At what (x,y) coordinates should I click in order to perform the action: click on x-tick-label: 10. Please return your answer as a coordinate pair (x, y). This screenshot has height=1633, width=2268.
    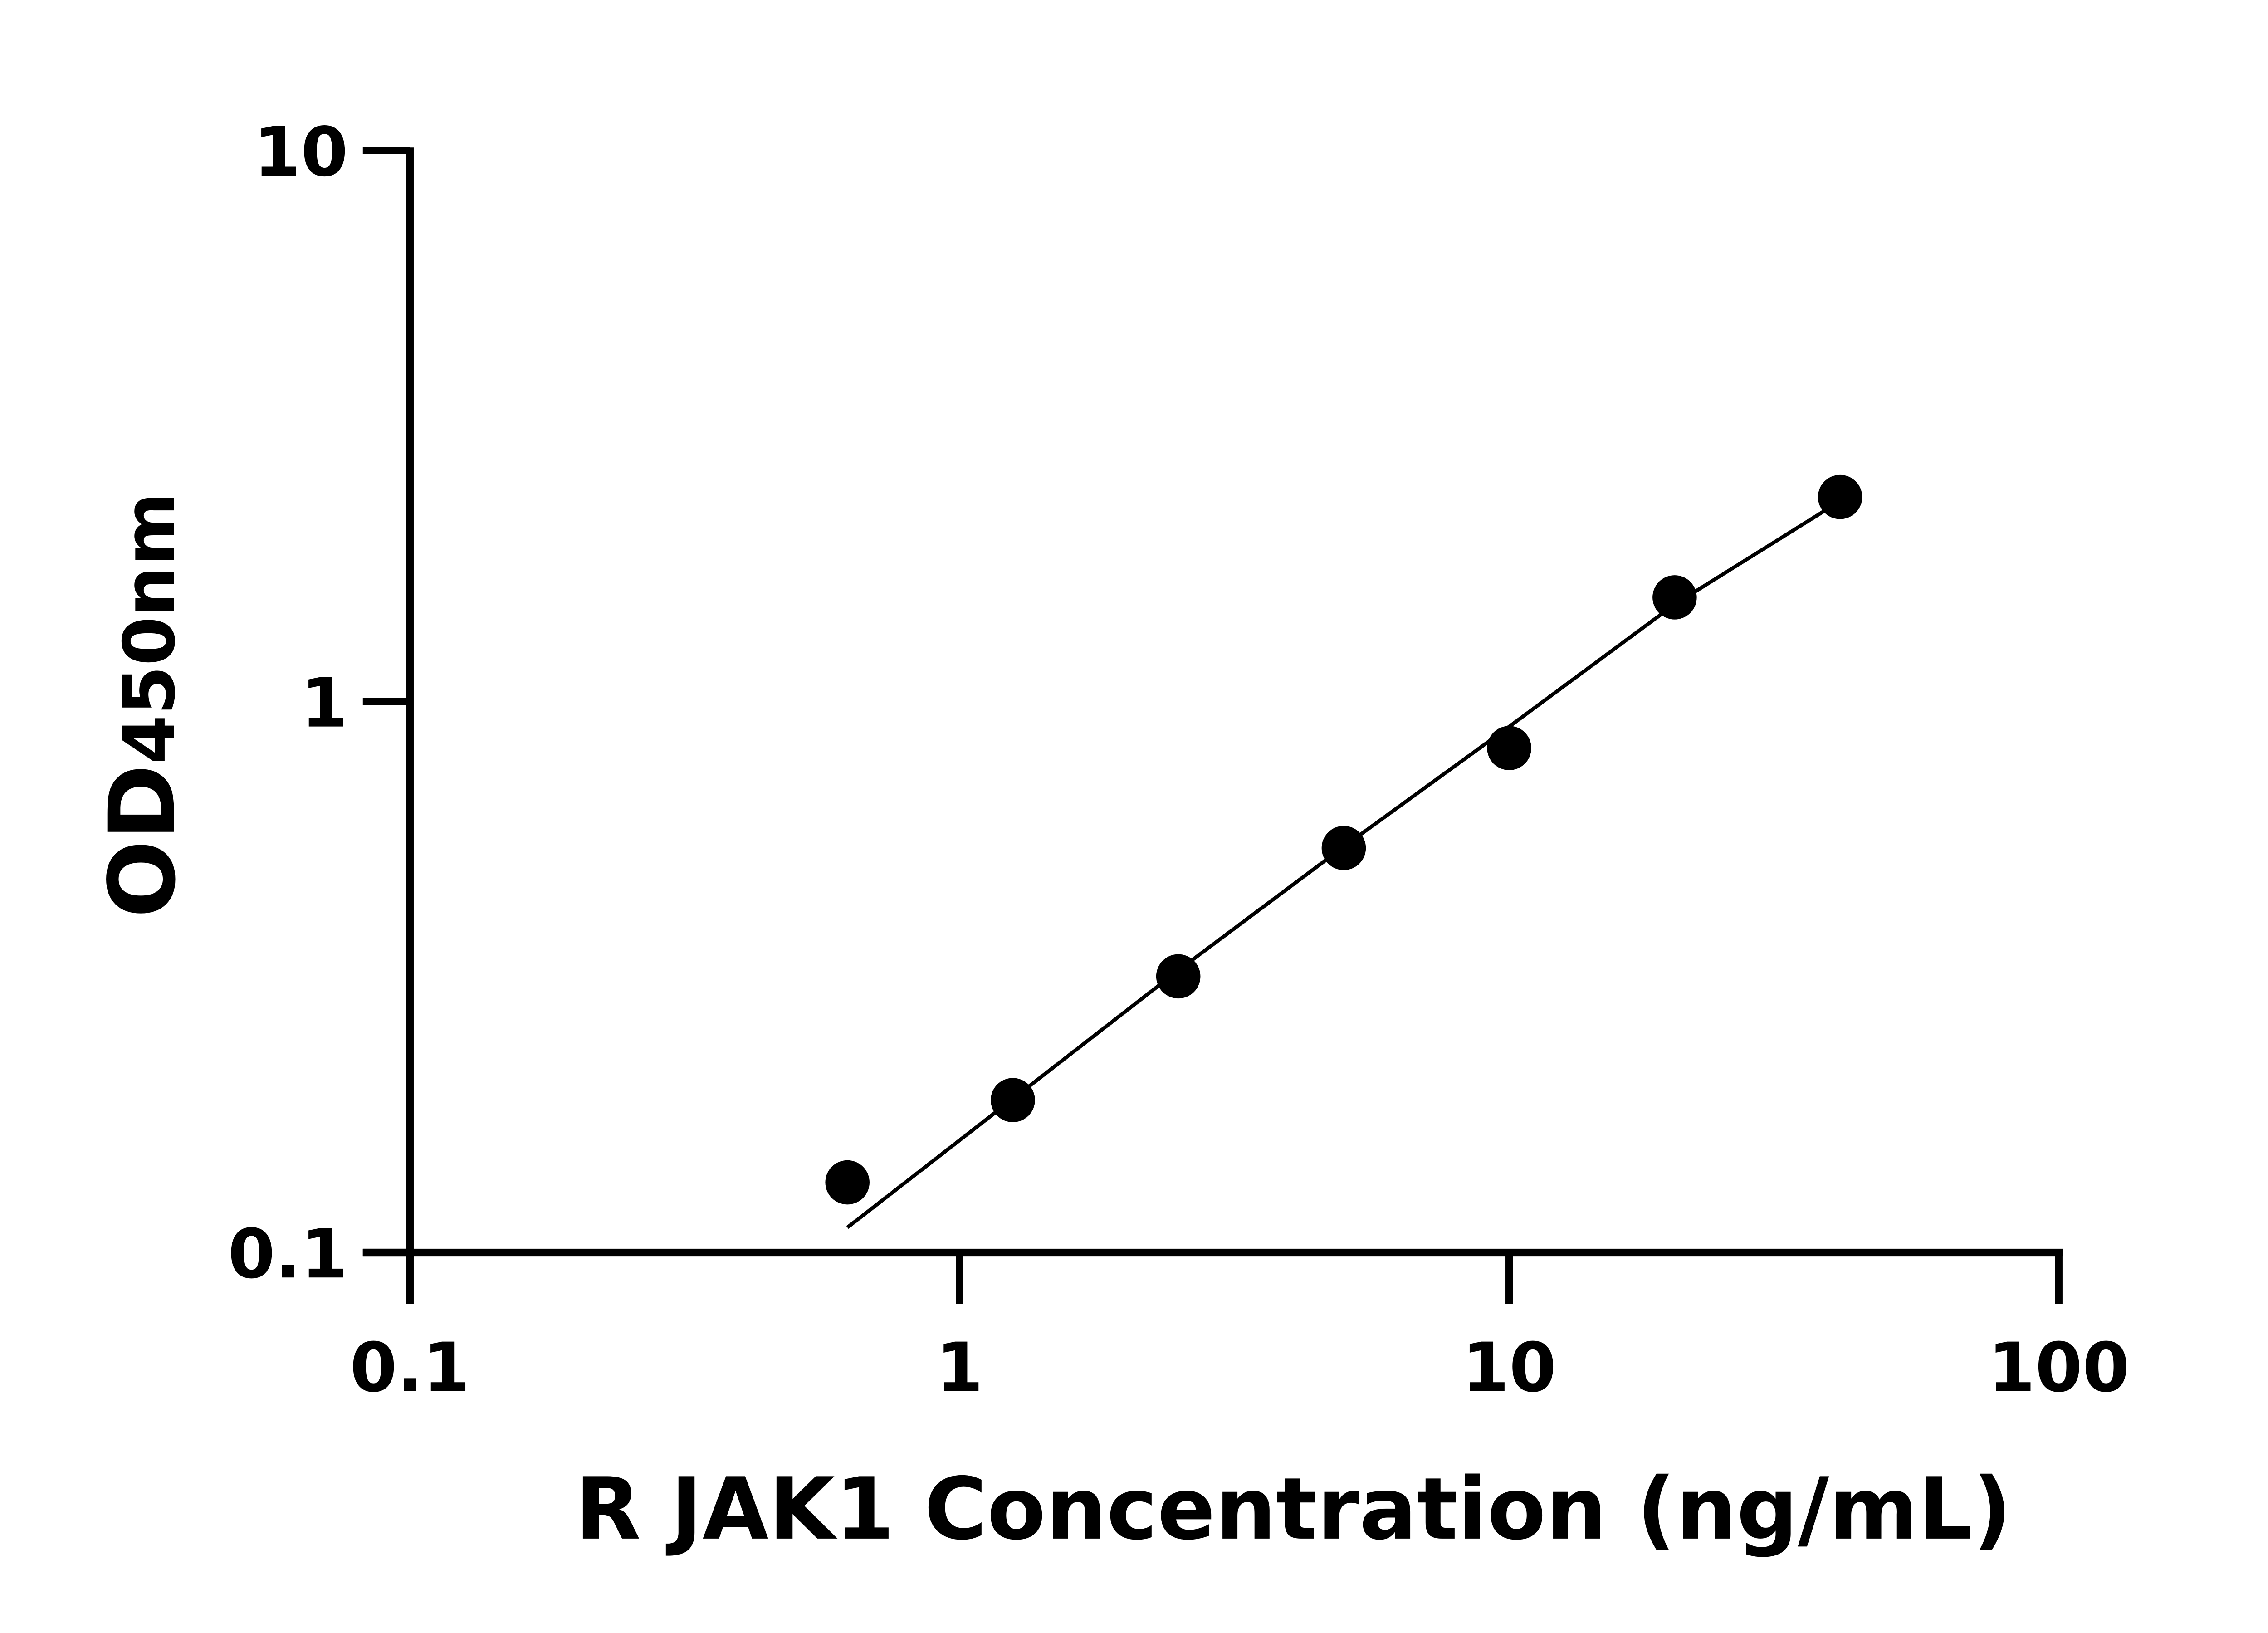
    Looking at the image, I should click on (1509, 1368).